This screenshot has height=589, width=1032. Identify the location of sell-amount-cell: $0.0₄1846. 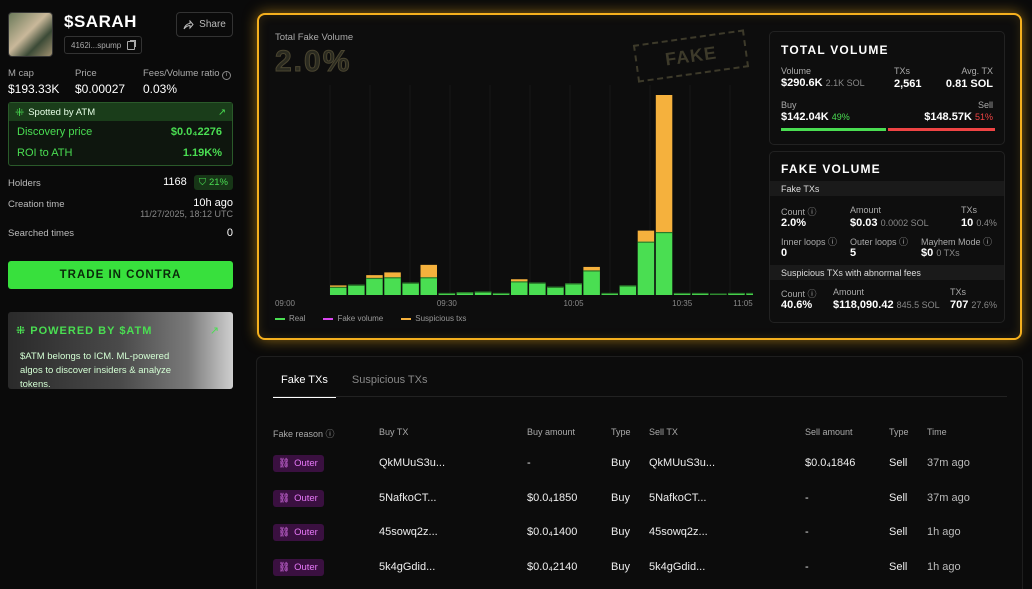
(830, 463).